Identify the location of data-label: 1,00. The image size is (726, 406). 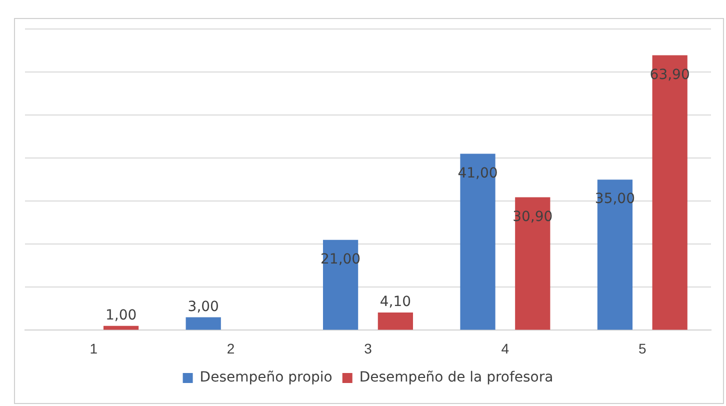
(121, 316).